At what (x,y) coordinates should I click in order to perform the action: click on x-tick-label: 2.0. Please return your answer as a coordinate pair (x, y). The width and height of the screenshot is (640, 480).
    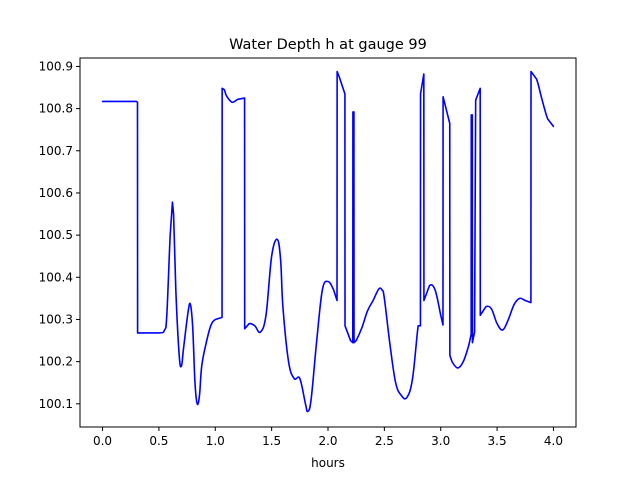
    Looking at the image, I should click on (327, 441).